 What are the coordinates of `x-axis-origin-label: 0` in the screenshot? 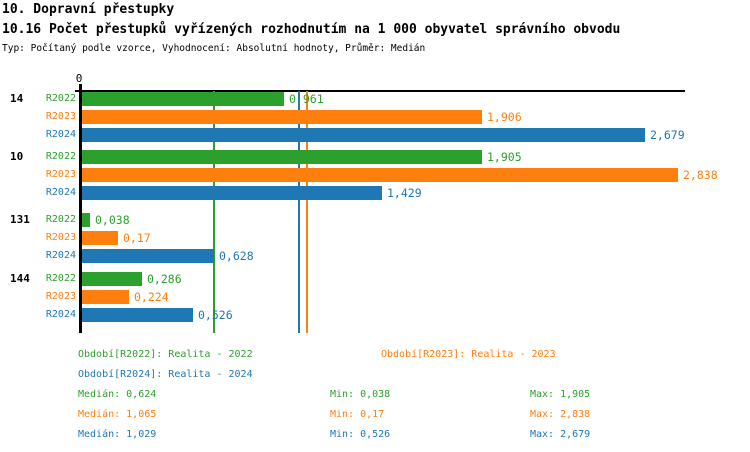 It's located at (79, 78).